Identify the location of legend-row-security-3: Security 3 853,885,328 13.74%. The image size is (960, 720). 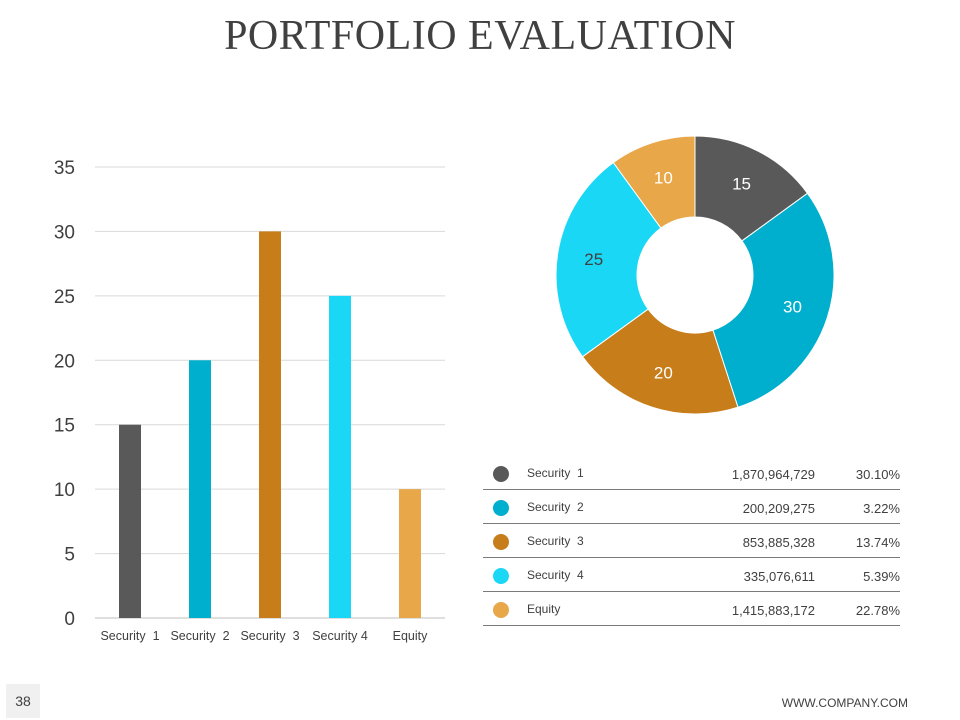
(691, 541).